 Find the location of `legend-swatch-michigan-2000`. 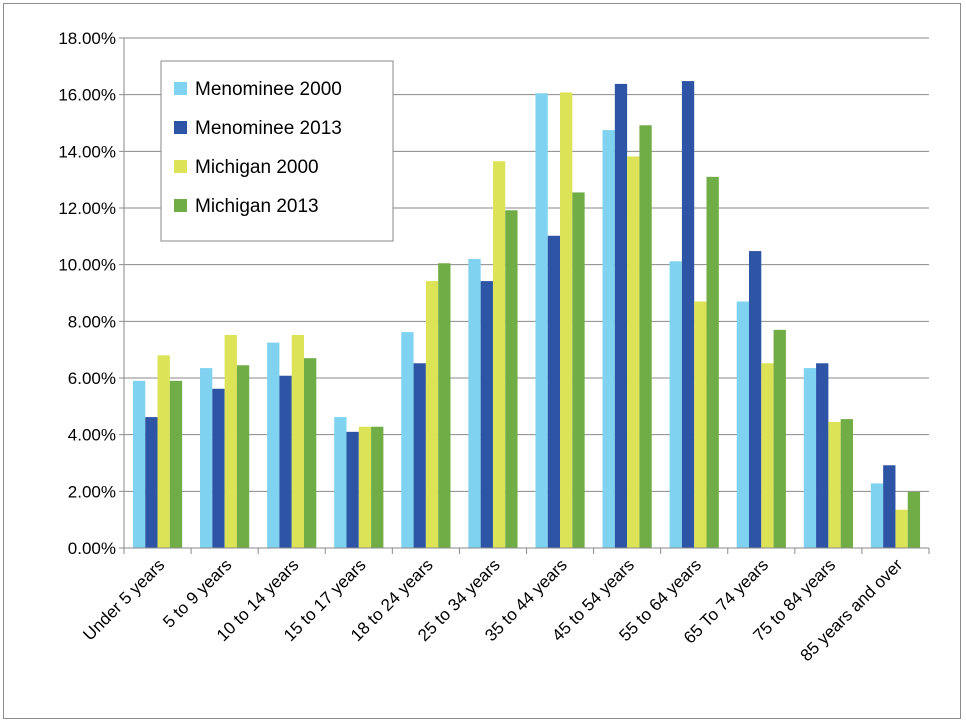

legend-swatch-michigan-2000 is located at coordinates (180, 166).